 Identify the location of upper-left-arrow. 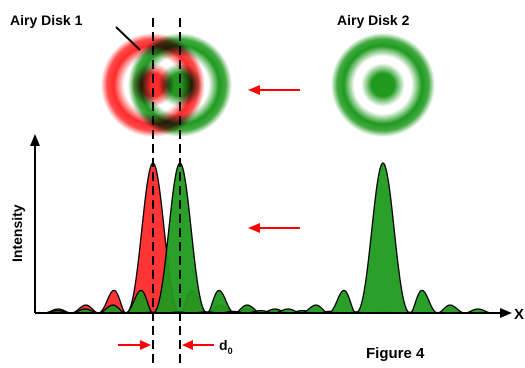
(274, 90).